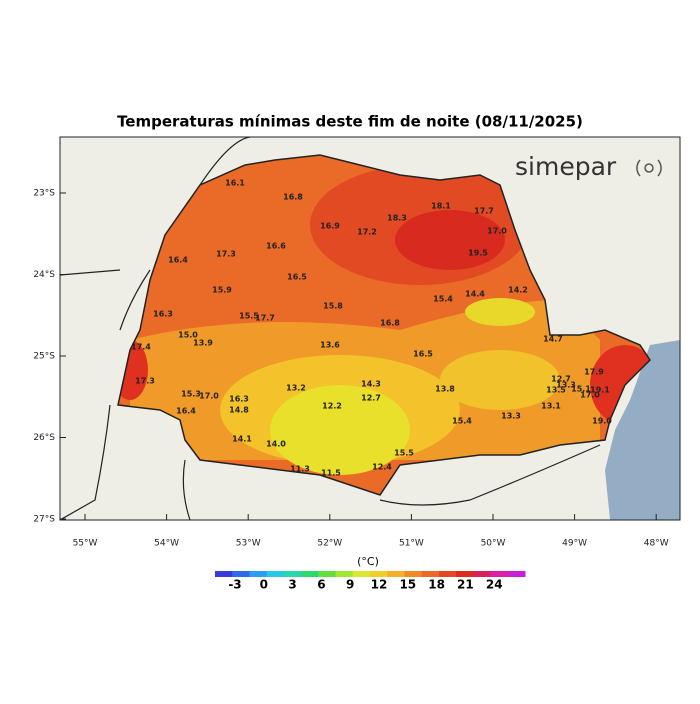  What do you see at coordinates (367, 232) in the screenshot?
I see `station-value: 17.2` at bounding box center [367, 232].